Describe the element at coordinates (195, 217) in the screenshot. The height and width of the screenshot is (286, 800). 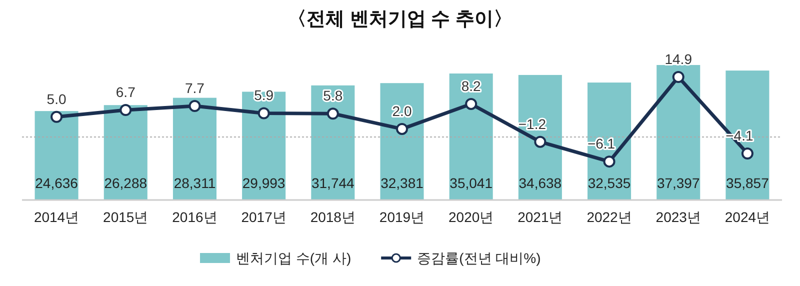
I see `x-tick-label: 2016년` at that location.